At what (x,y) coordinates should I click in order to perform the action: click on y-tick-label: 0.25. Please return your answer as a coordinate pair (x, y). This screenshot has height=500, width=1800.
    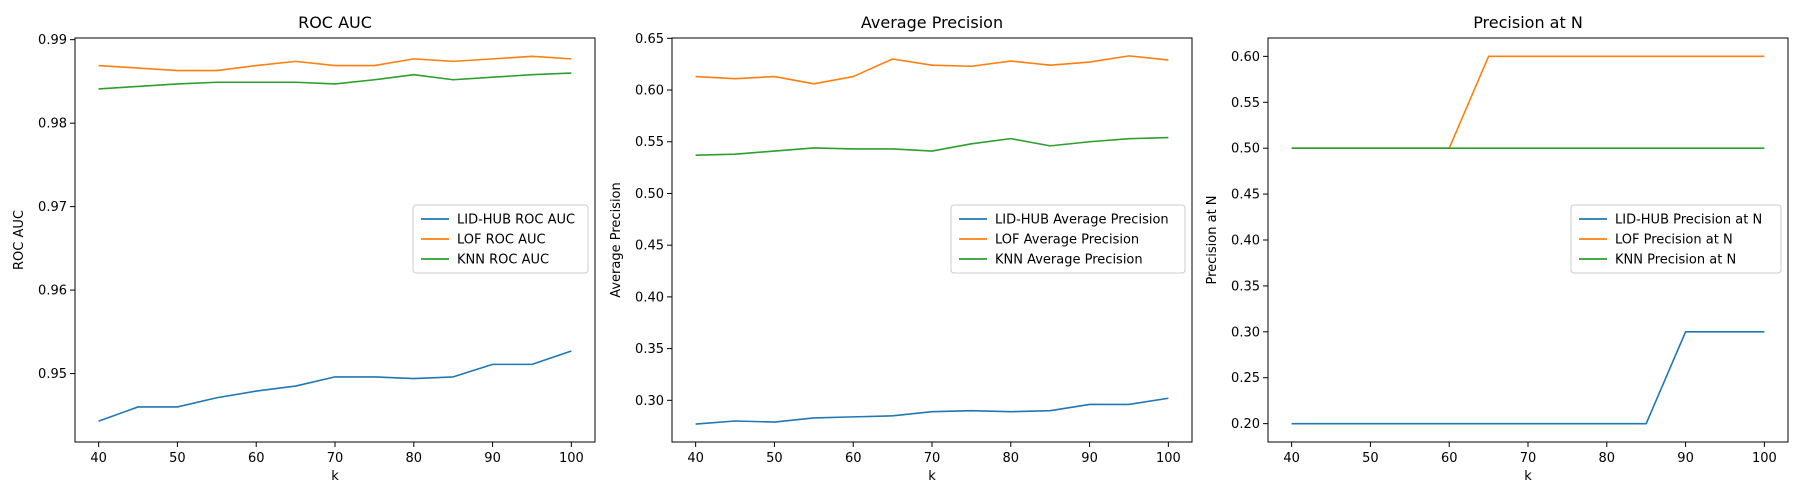
    Looking at the image, I should click on (1245, 378).